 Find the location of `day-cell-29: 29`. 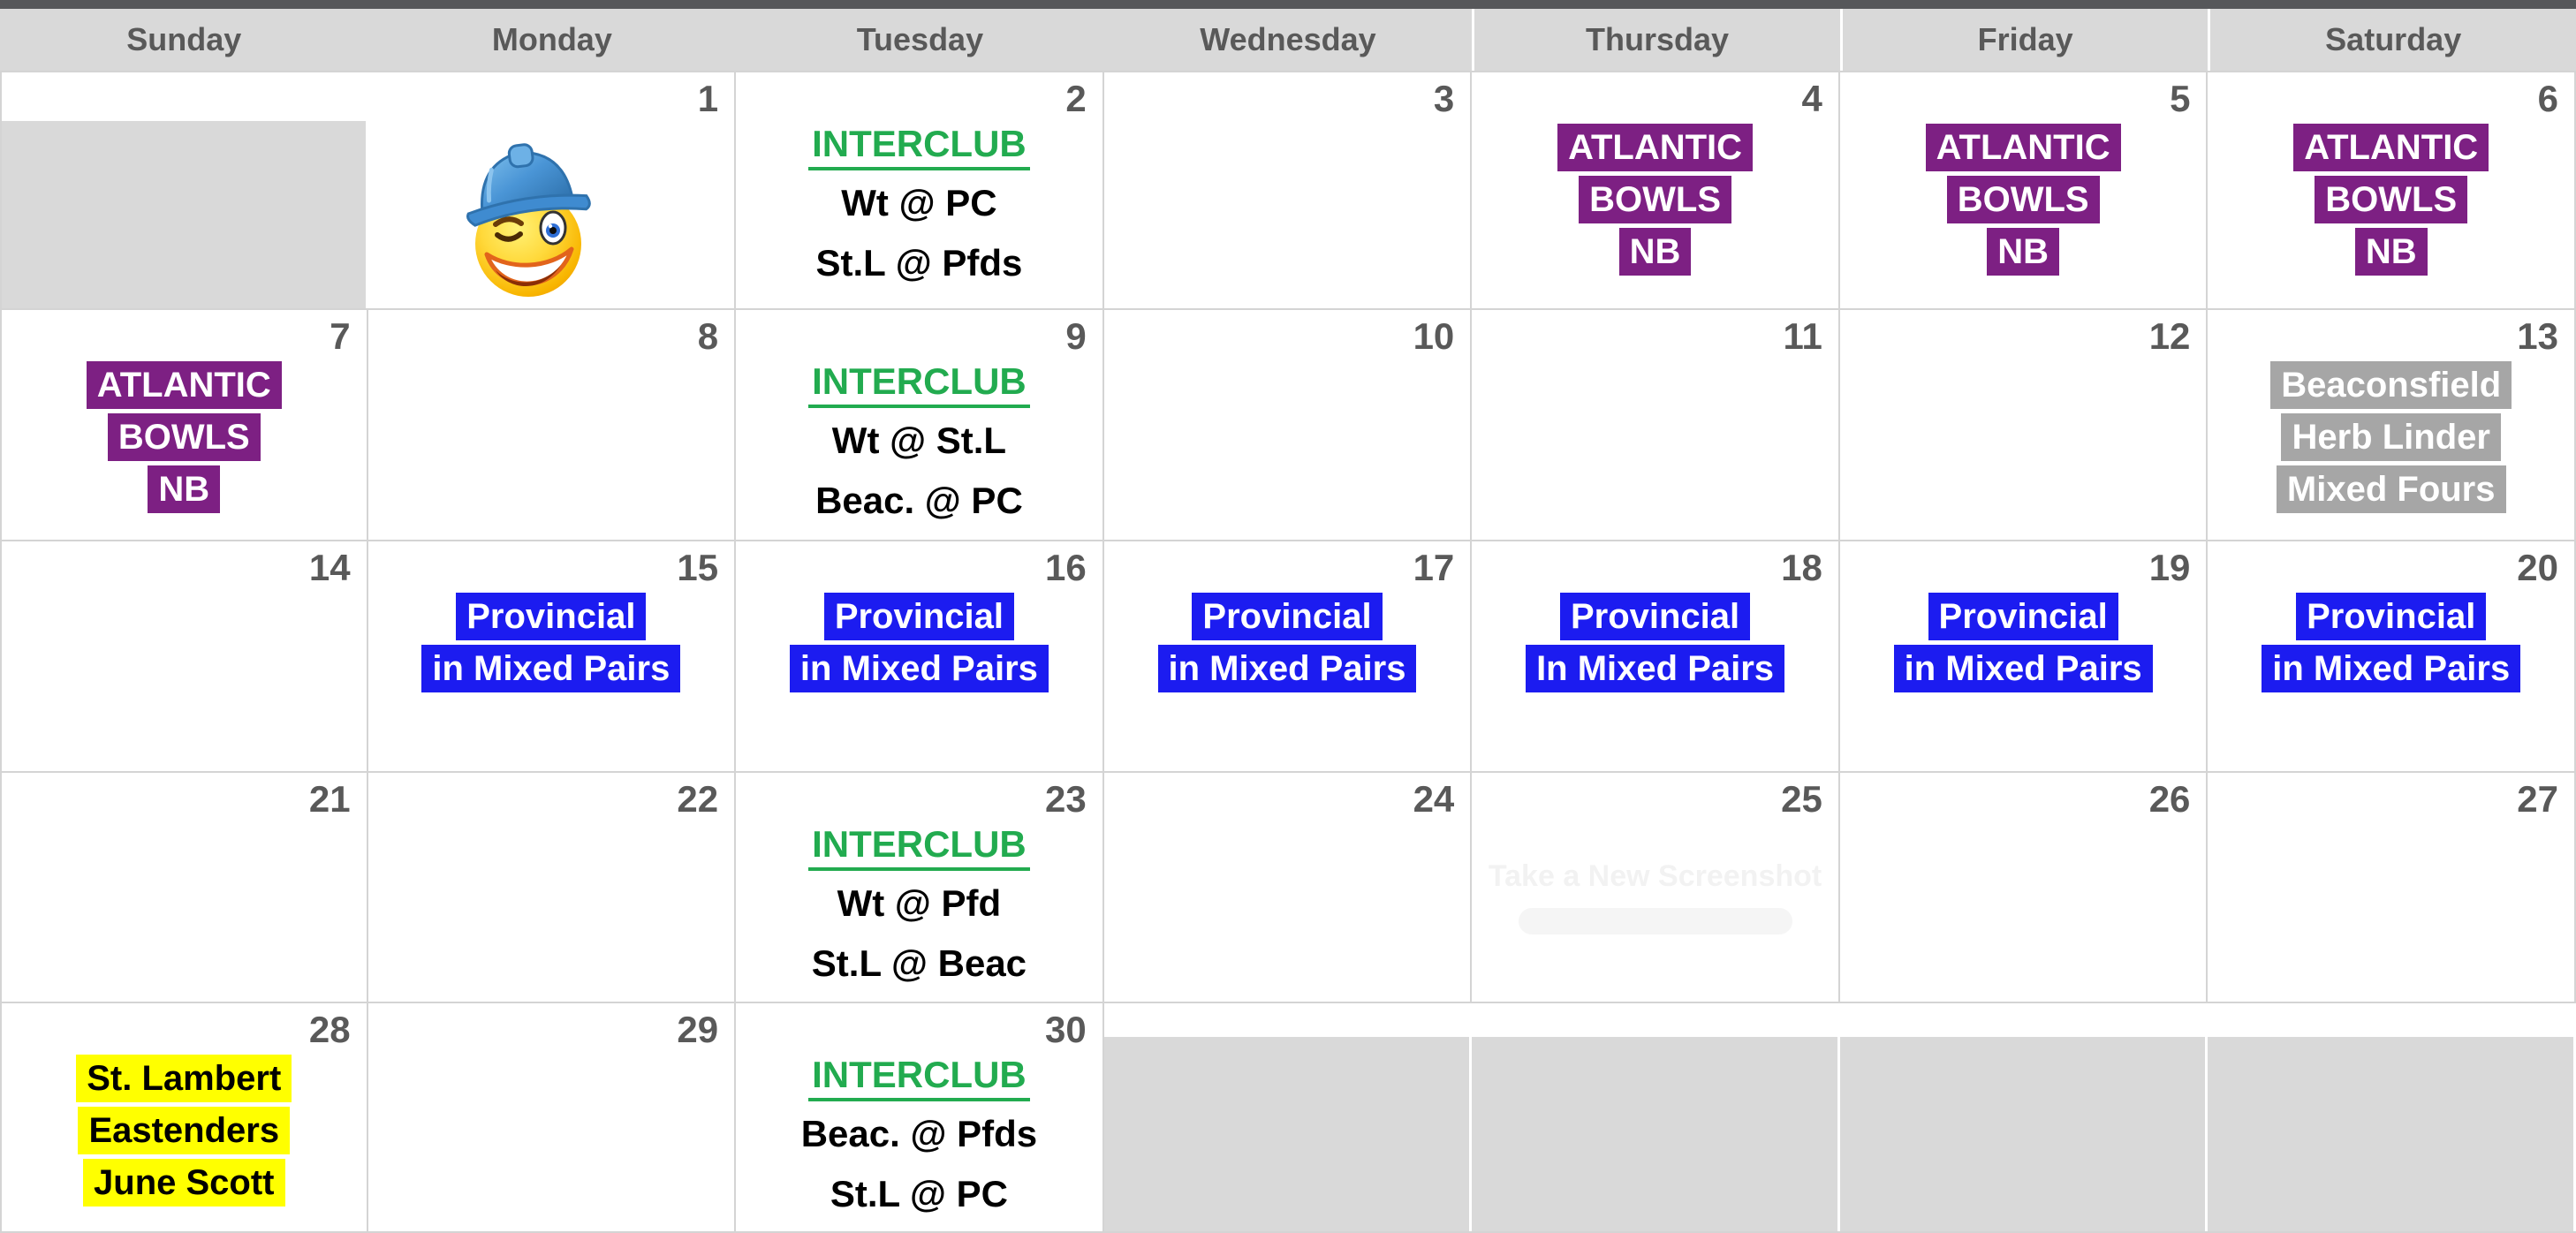

day-cell-29: 29 is located at coordinates (552, 1117).